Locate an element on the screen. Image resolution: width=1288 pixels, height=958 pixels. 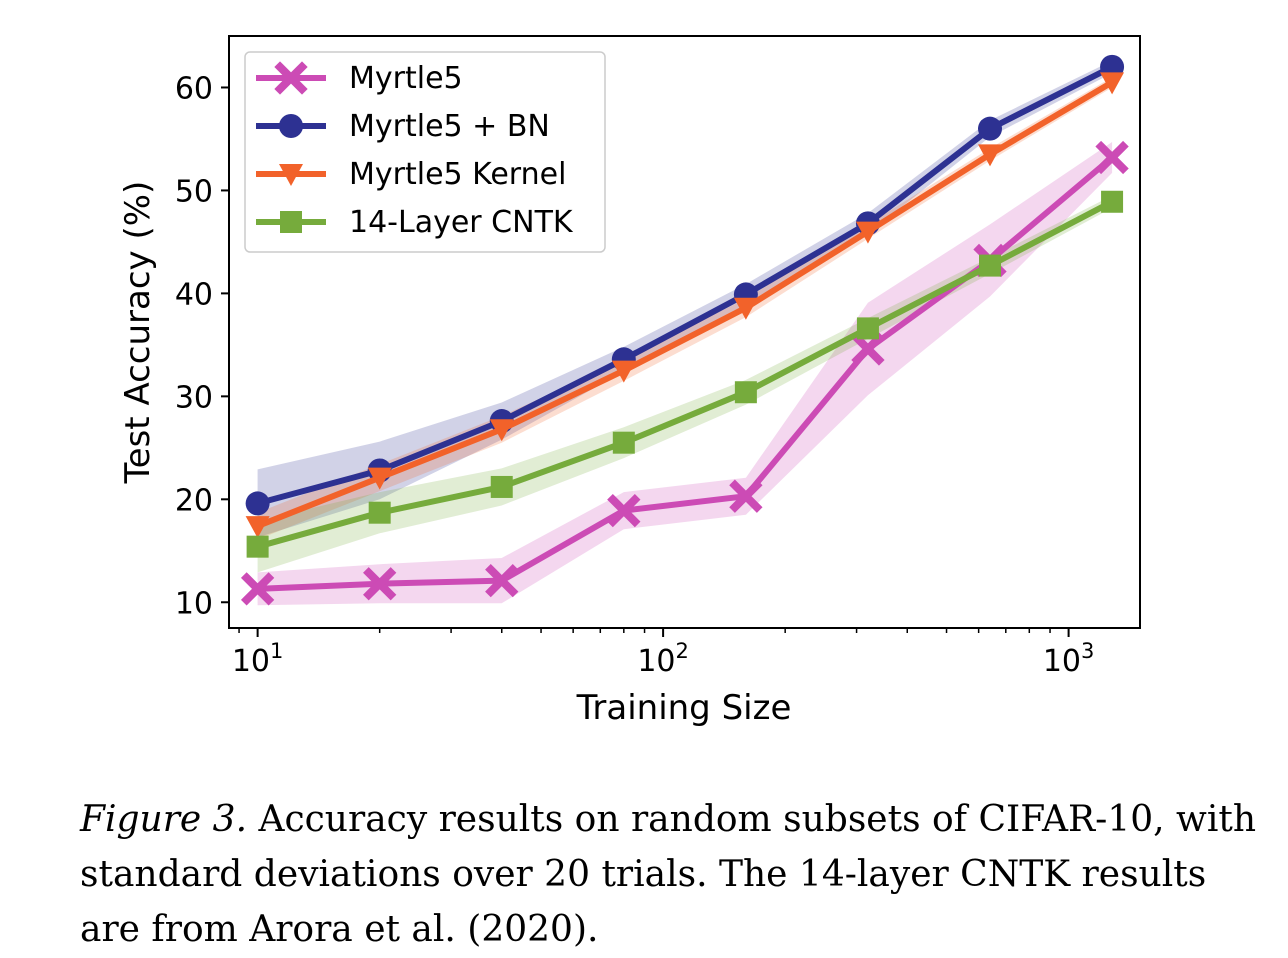
y-tick-label: 30 is located at coordinates (194, 397).